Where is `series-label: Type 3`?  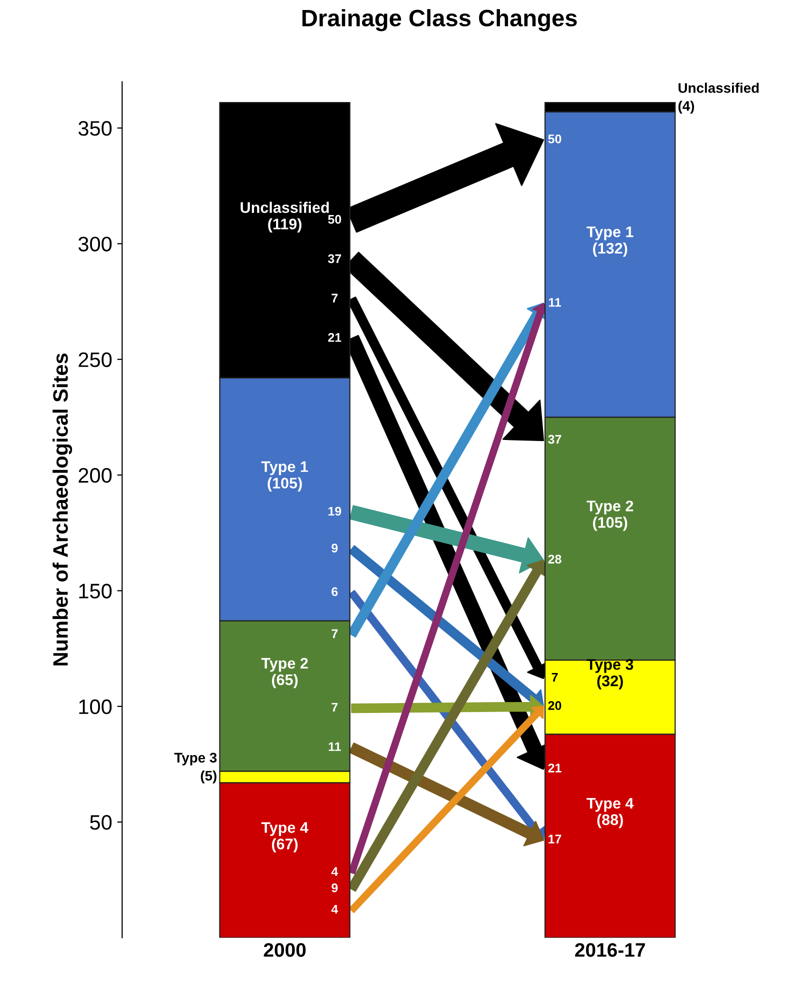
series-label: Type 3 is located at coordinates (610, 666).